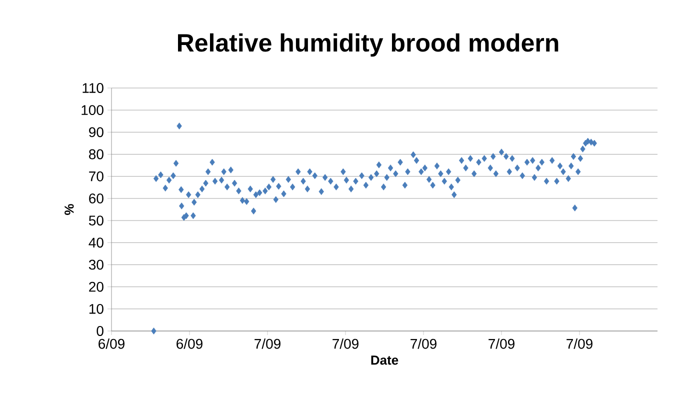  Describe the element at coordinates (96, 287) in the screenshot. I see `y-tick-label: 20` at that location.